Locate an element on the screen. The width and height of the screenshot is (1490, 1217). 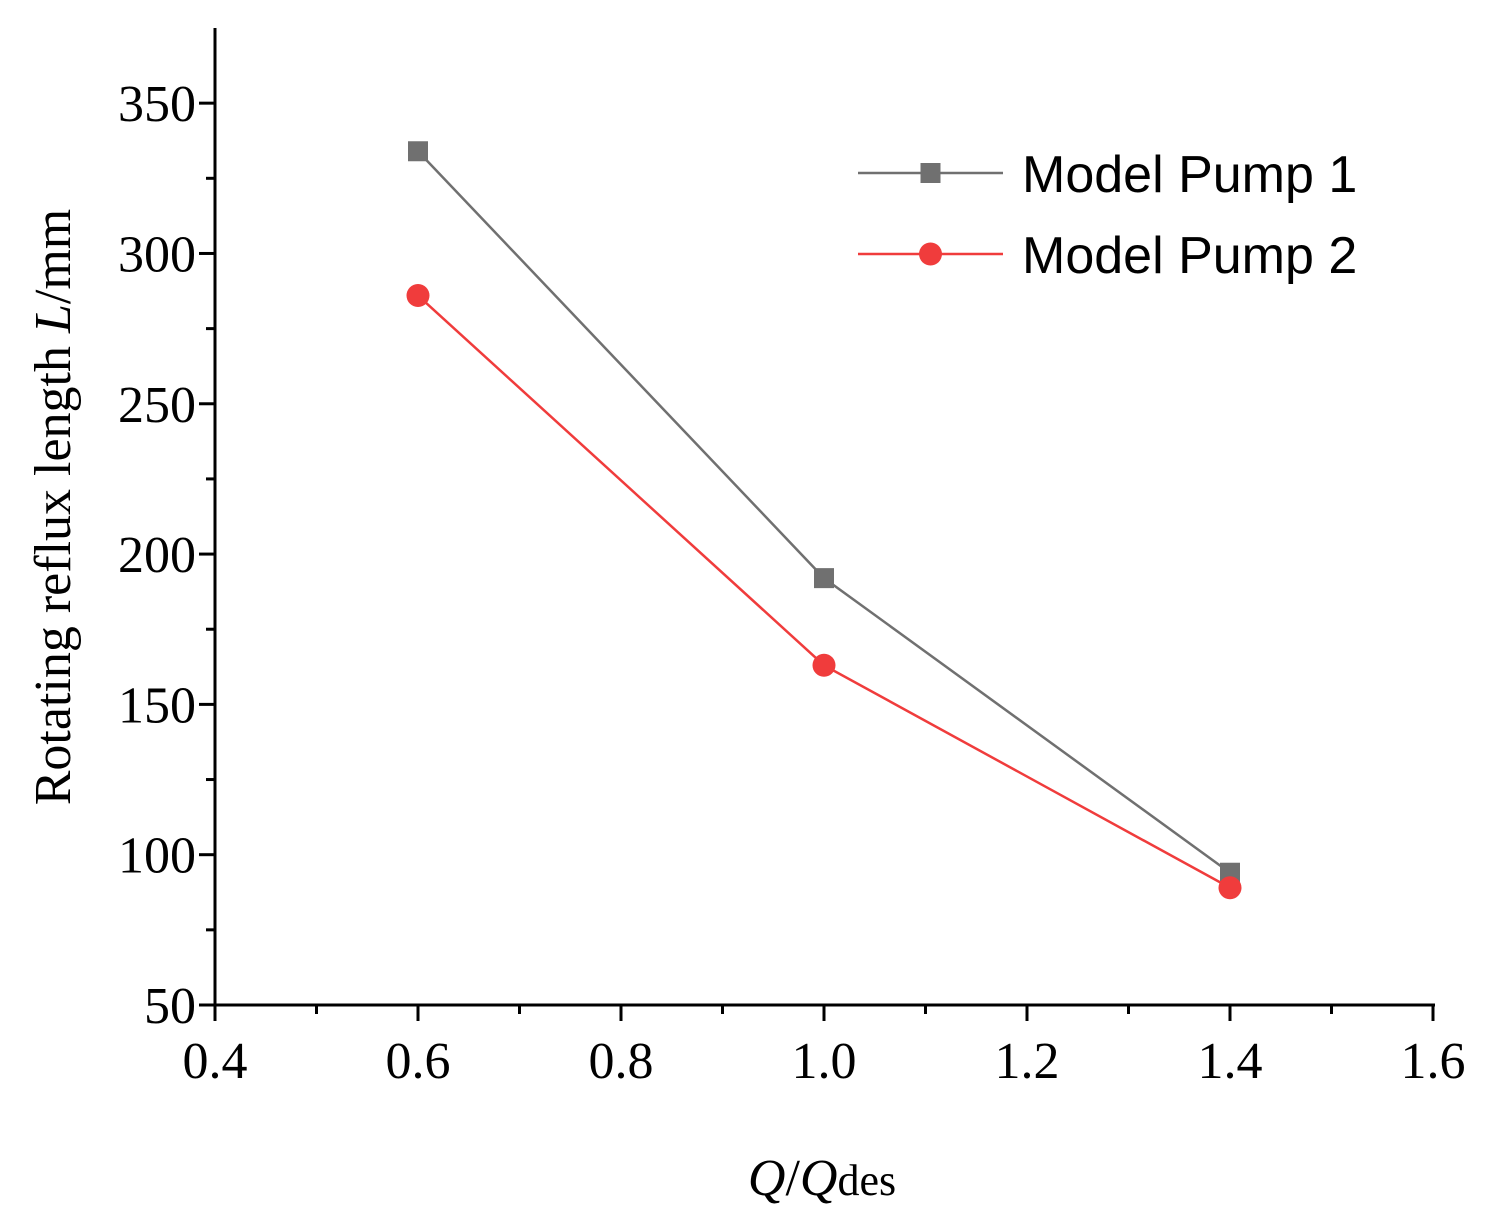
x-tick-label: 1.6 is located at coordinates (1433, 1061).